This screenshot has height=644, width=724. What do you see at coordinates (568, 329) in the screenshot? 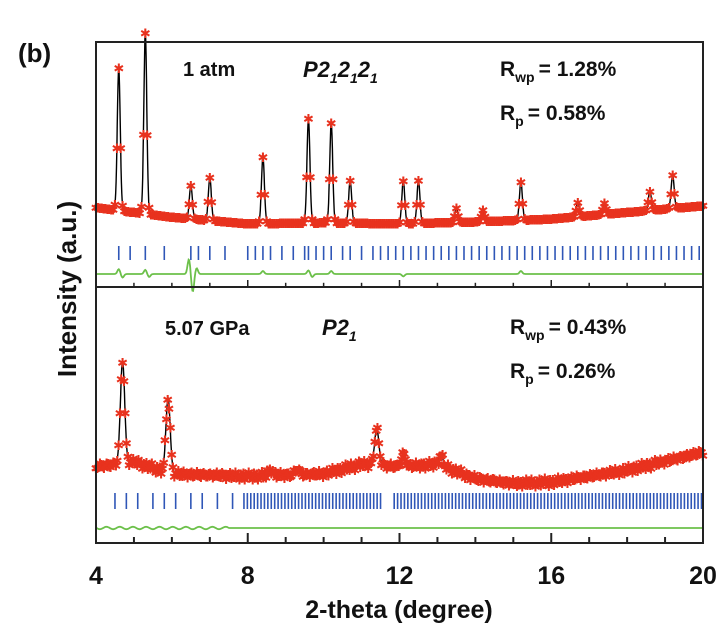
I see `bottom-rwp: Rwp = 0.43%` at bounding box center [568, 329].